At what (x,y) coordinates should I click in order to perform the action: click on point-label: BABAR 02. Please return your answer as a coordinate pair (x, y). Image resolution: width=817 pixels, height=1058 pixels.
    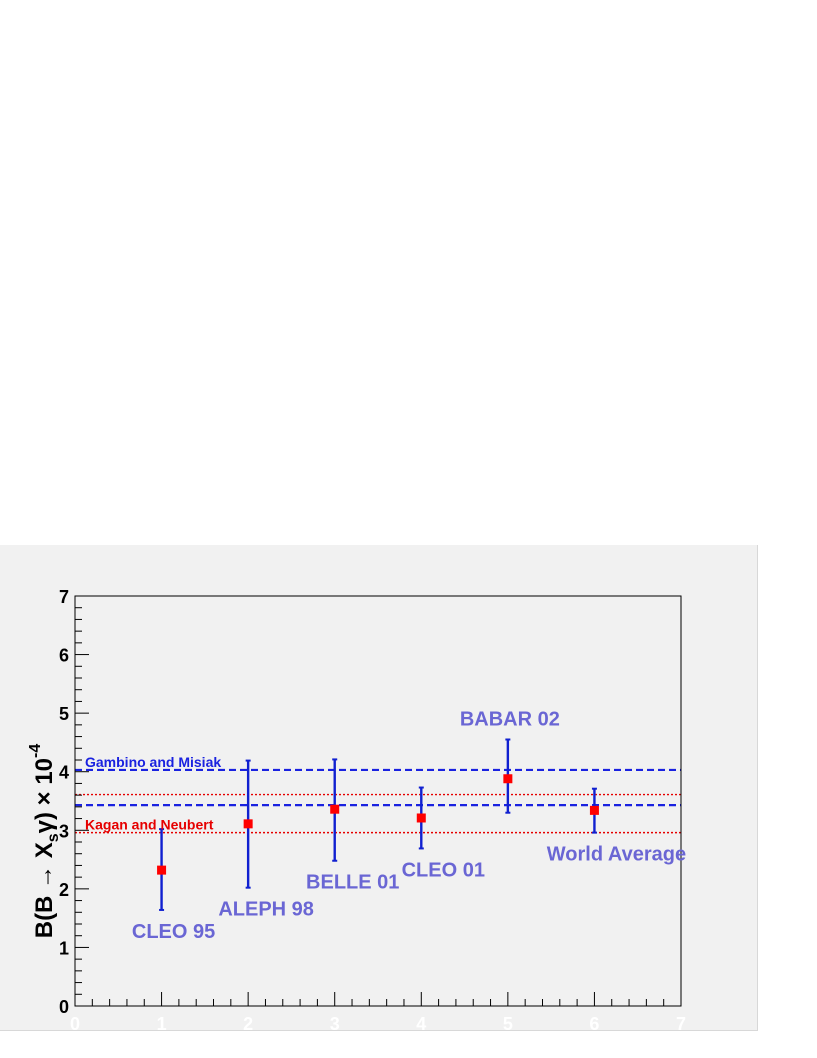
    Looking at the image, I should click on (510, 720).